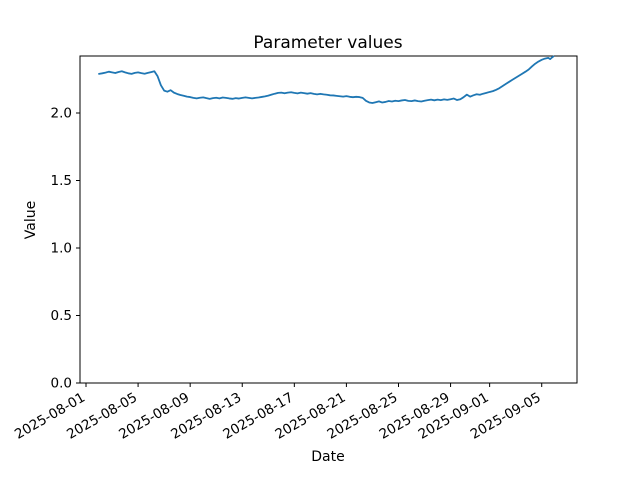 The height and width of the screenshot is (485, 640). I want to click on y-tick-label: 0.5, so click(61, 316).